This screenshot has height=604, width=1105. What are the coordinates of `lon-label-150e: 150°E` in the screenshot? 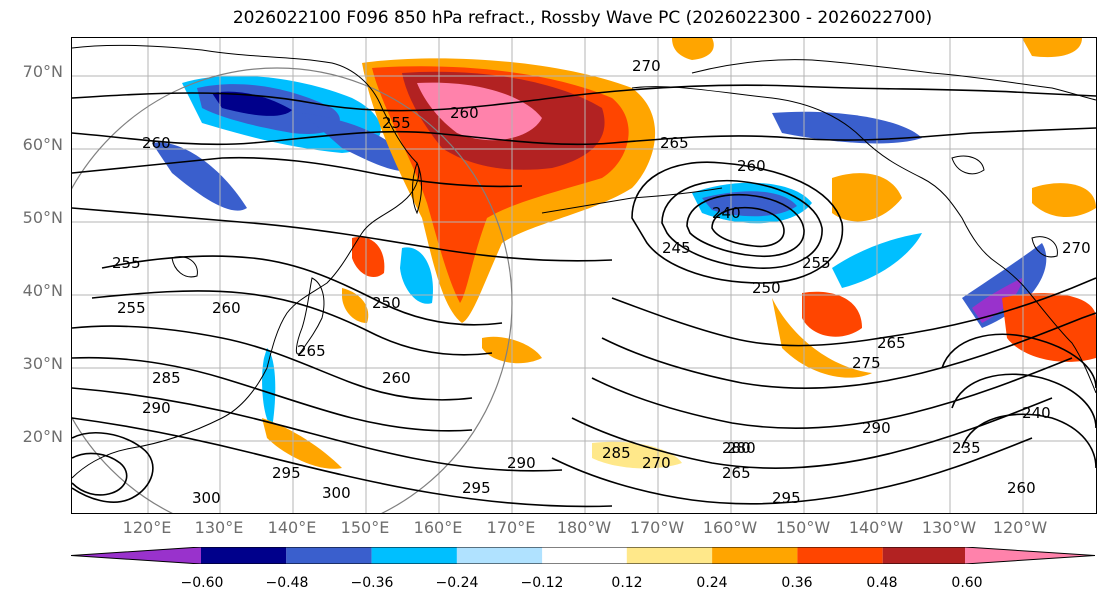 It's located at (365, 527).